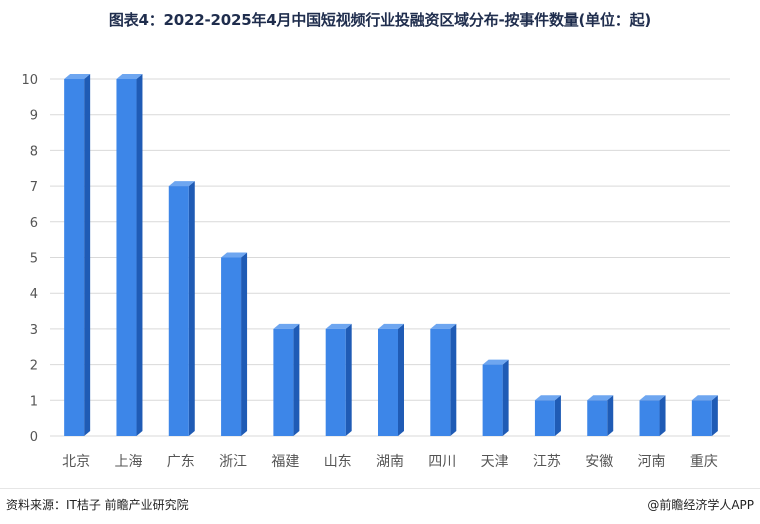 This screenshot has height=524, width=760. I want to click on y-tick-label: 10, so click(29, 80).